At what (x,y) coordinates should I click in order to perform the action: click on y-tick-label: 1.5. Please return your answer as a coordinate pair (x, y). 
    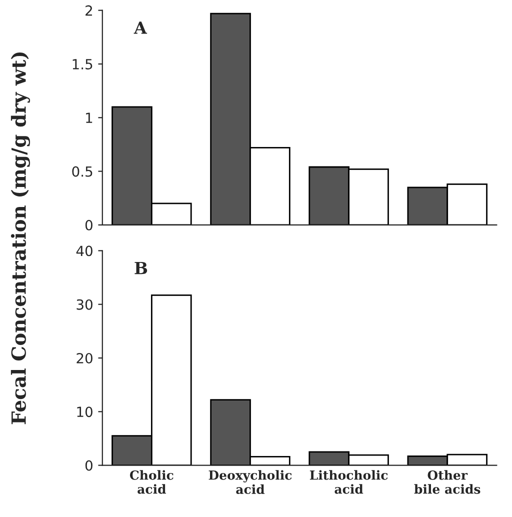
    Looking at the image, I should click on (82, 64).